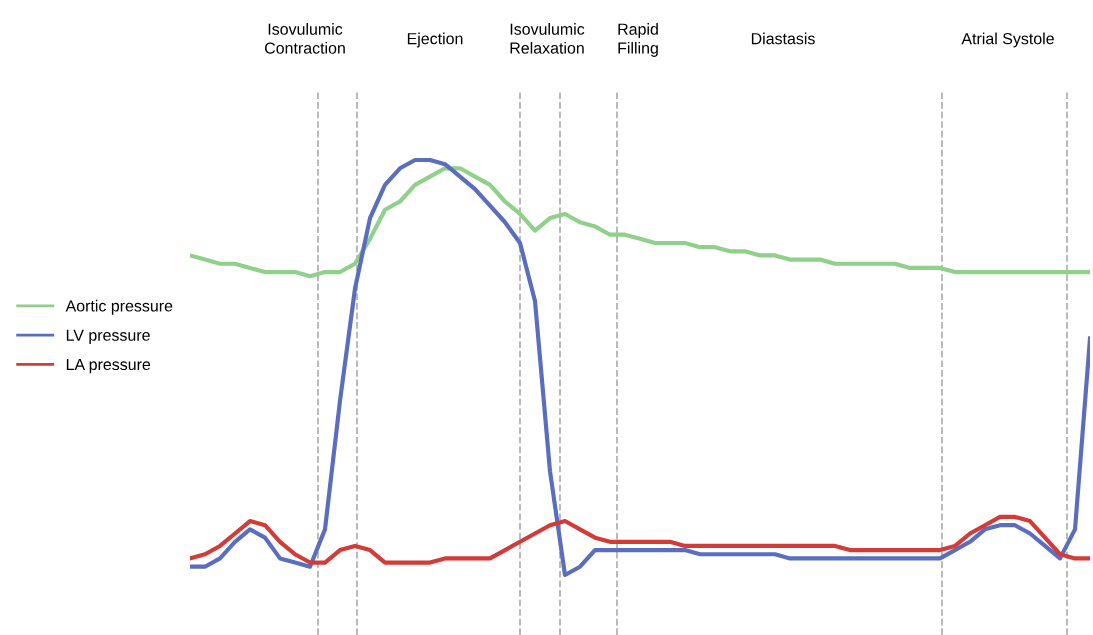 This screenshot has width=1093, height=635. I want to click on text: Ejection, so click(435, 40).